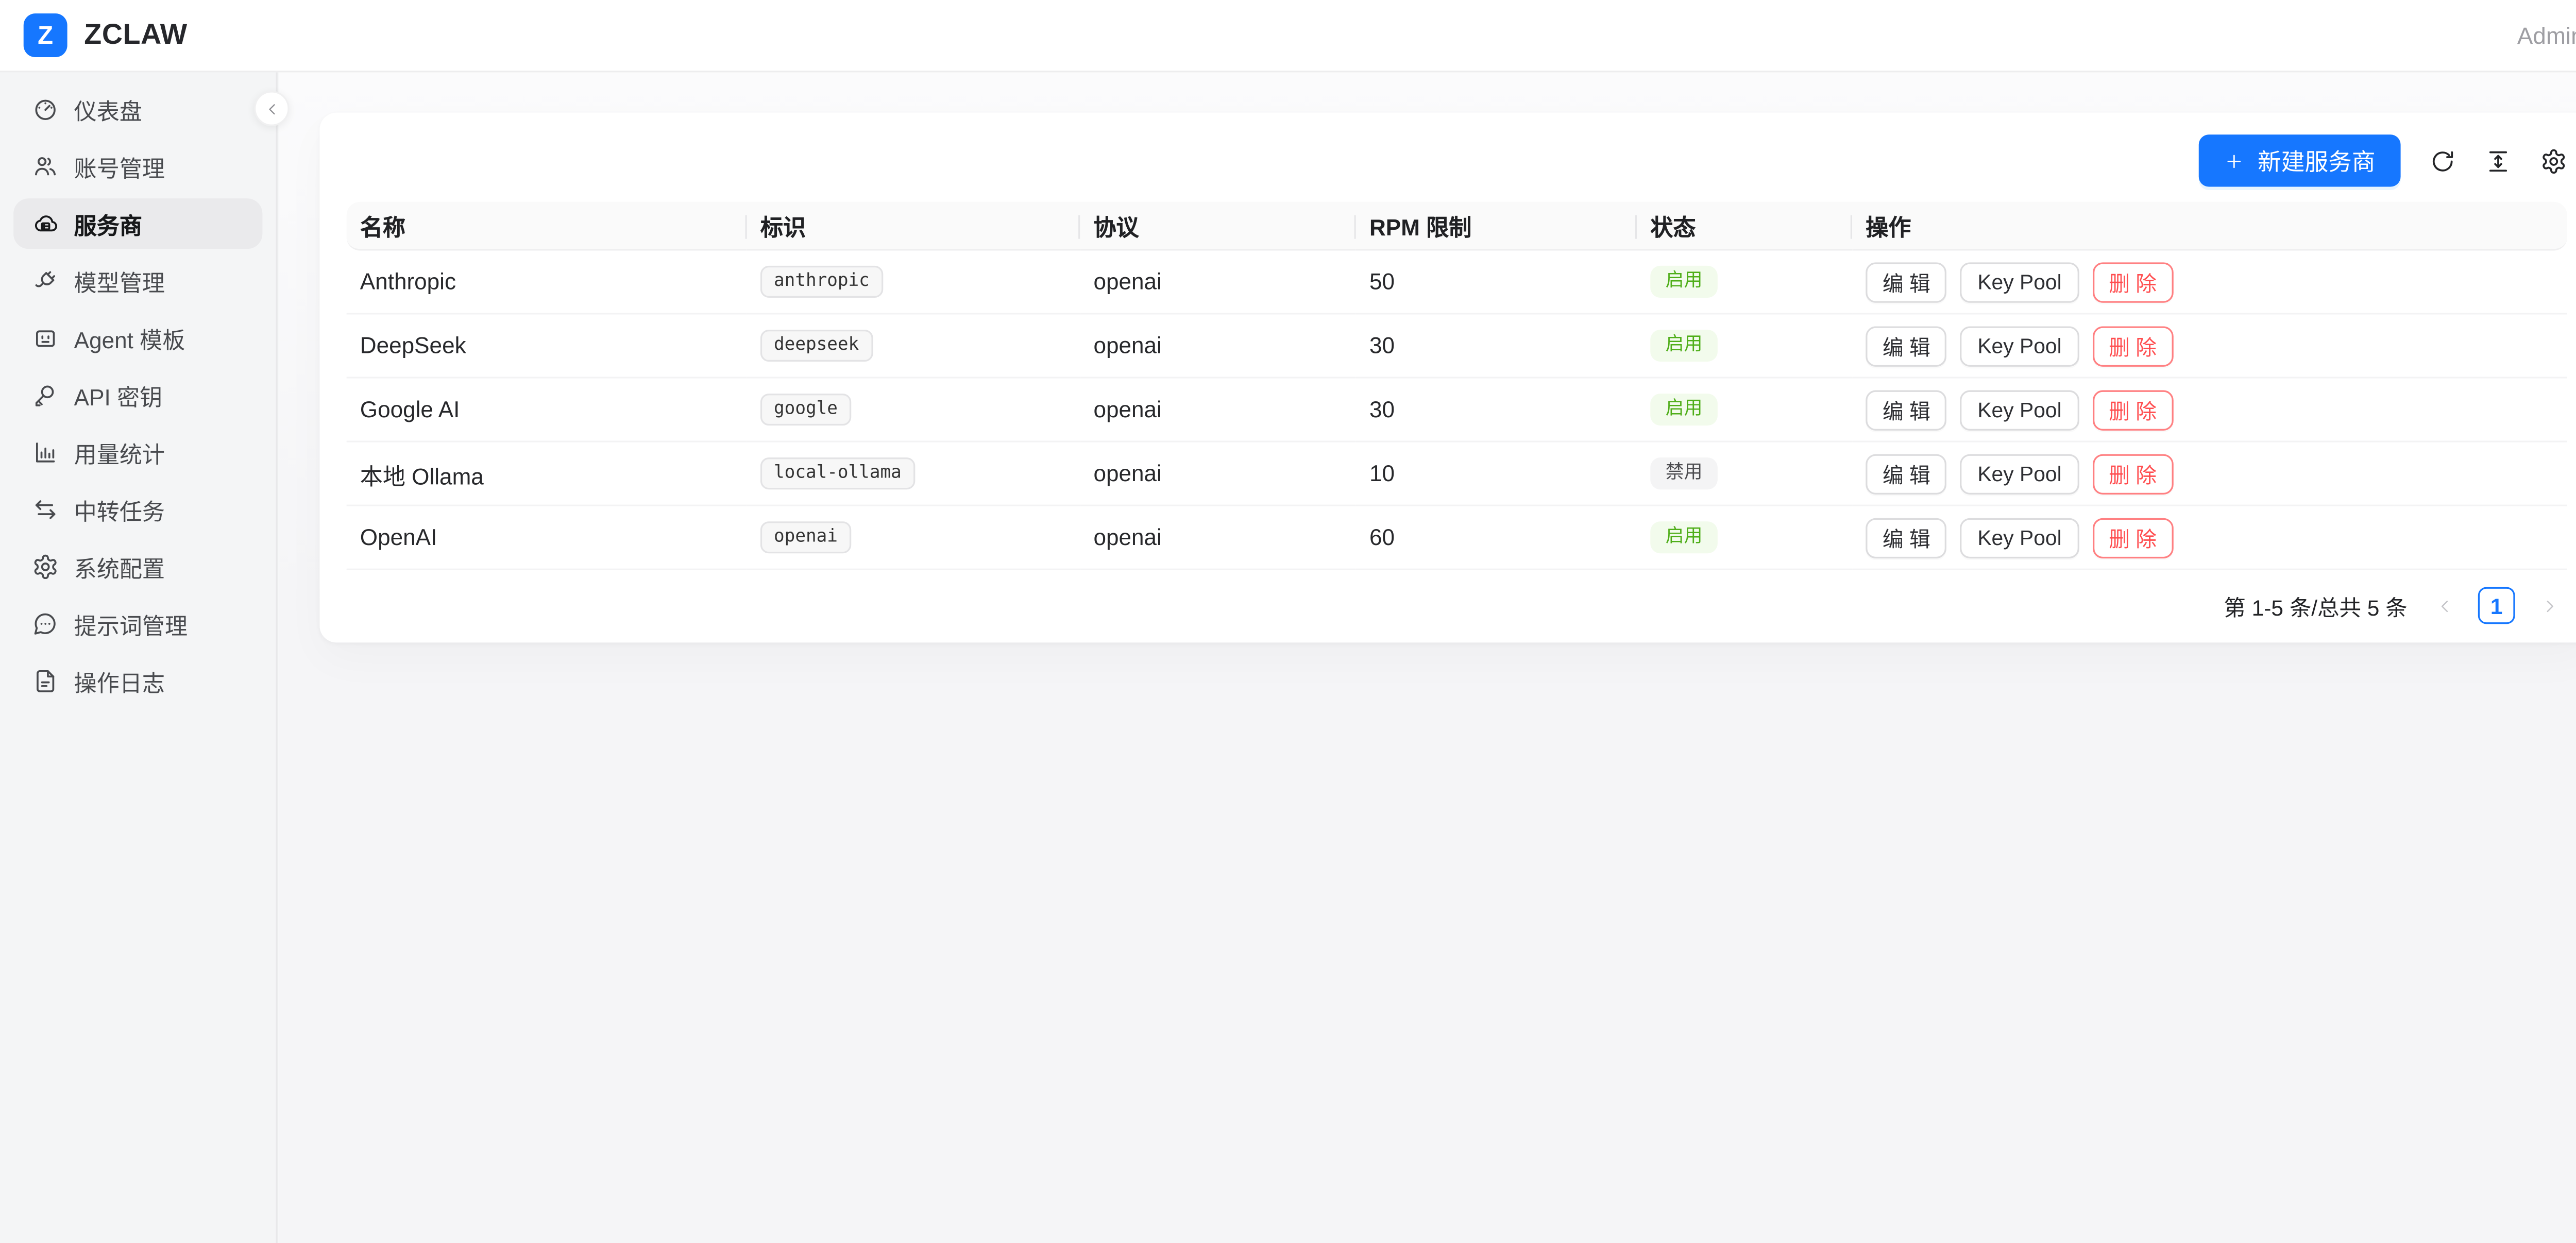 The image size is (2576, 1243). Describe the element at coordinates (546, 226) in the screenshot. I see `column-header-name: 名称` at that location.